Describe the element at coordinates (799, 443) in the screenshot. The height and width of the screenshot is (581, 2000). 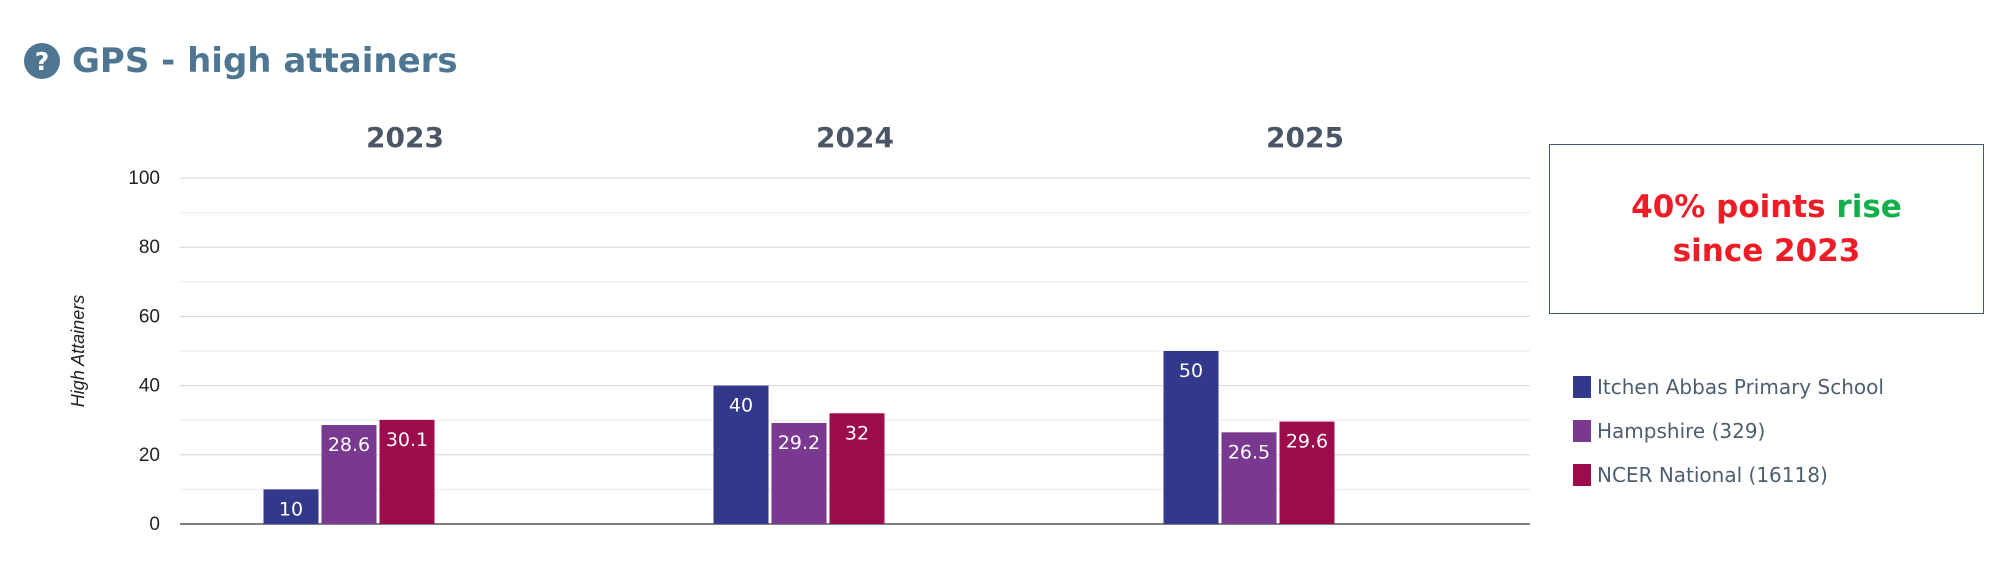
I see `bar-value-label: 29.2` at that location.